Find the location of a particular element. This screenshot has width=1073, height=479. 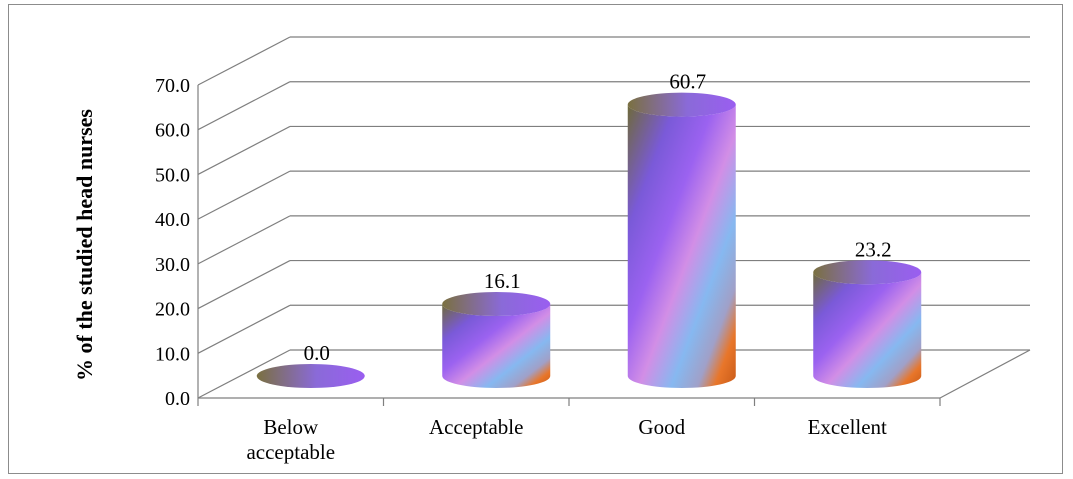

data-label: 60.7 is located at coordinates (687, 82).